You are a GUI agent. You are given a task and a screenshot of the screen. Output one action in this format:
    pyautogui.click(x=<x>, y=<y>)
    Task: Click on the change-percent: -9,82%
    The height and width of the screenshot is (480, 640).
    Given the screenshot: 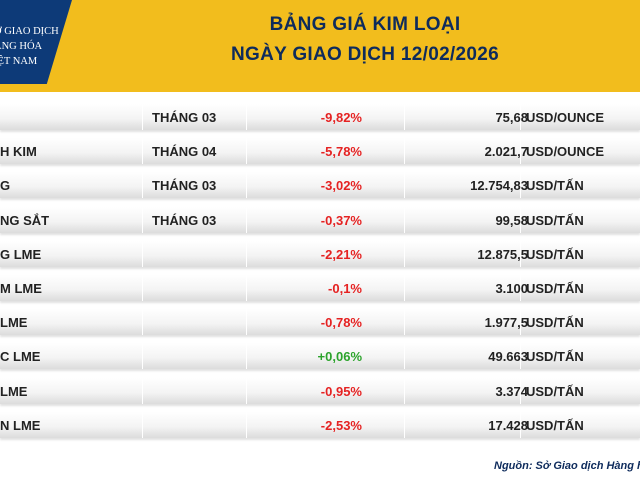 What is the action you would take?
    pyautogui.click(x=341, y=117)
    